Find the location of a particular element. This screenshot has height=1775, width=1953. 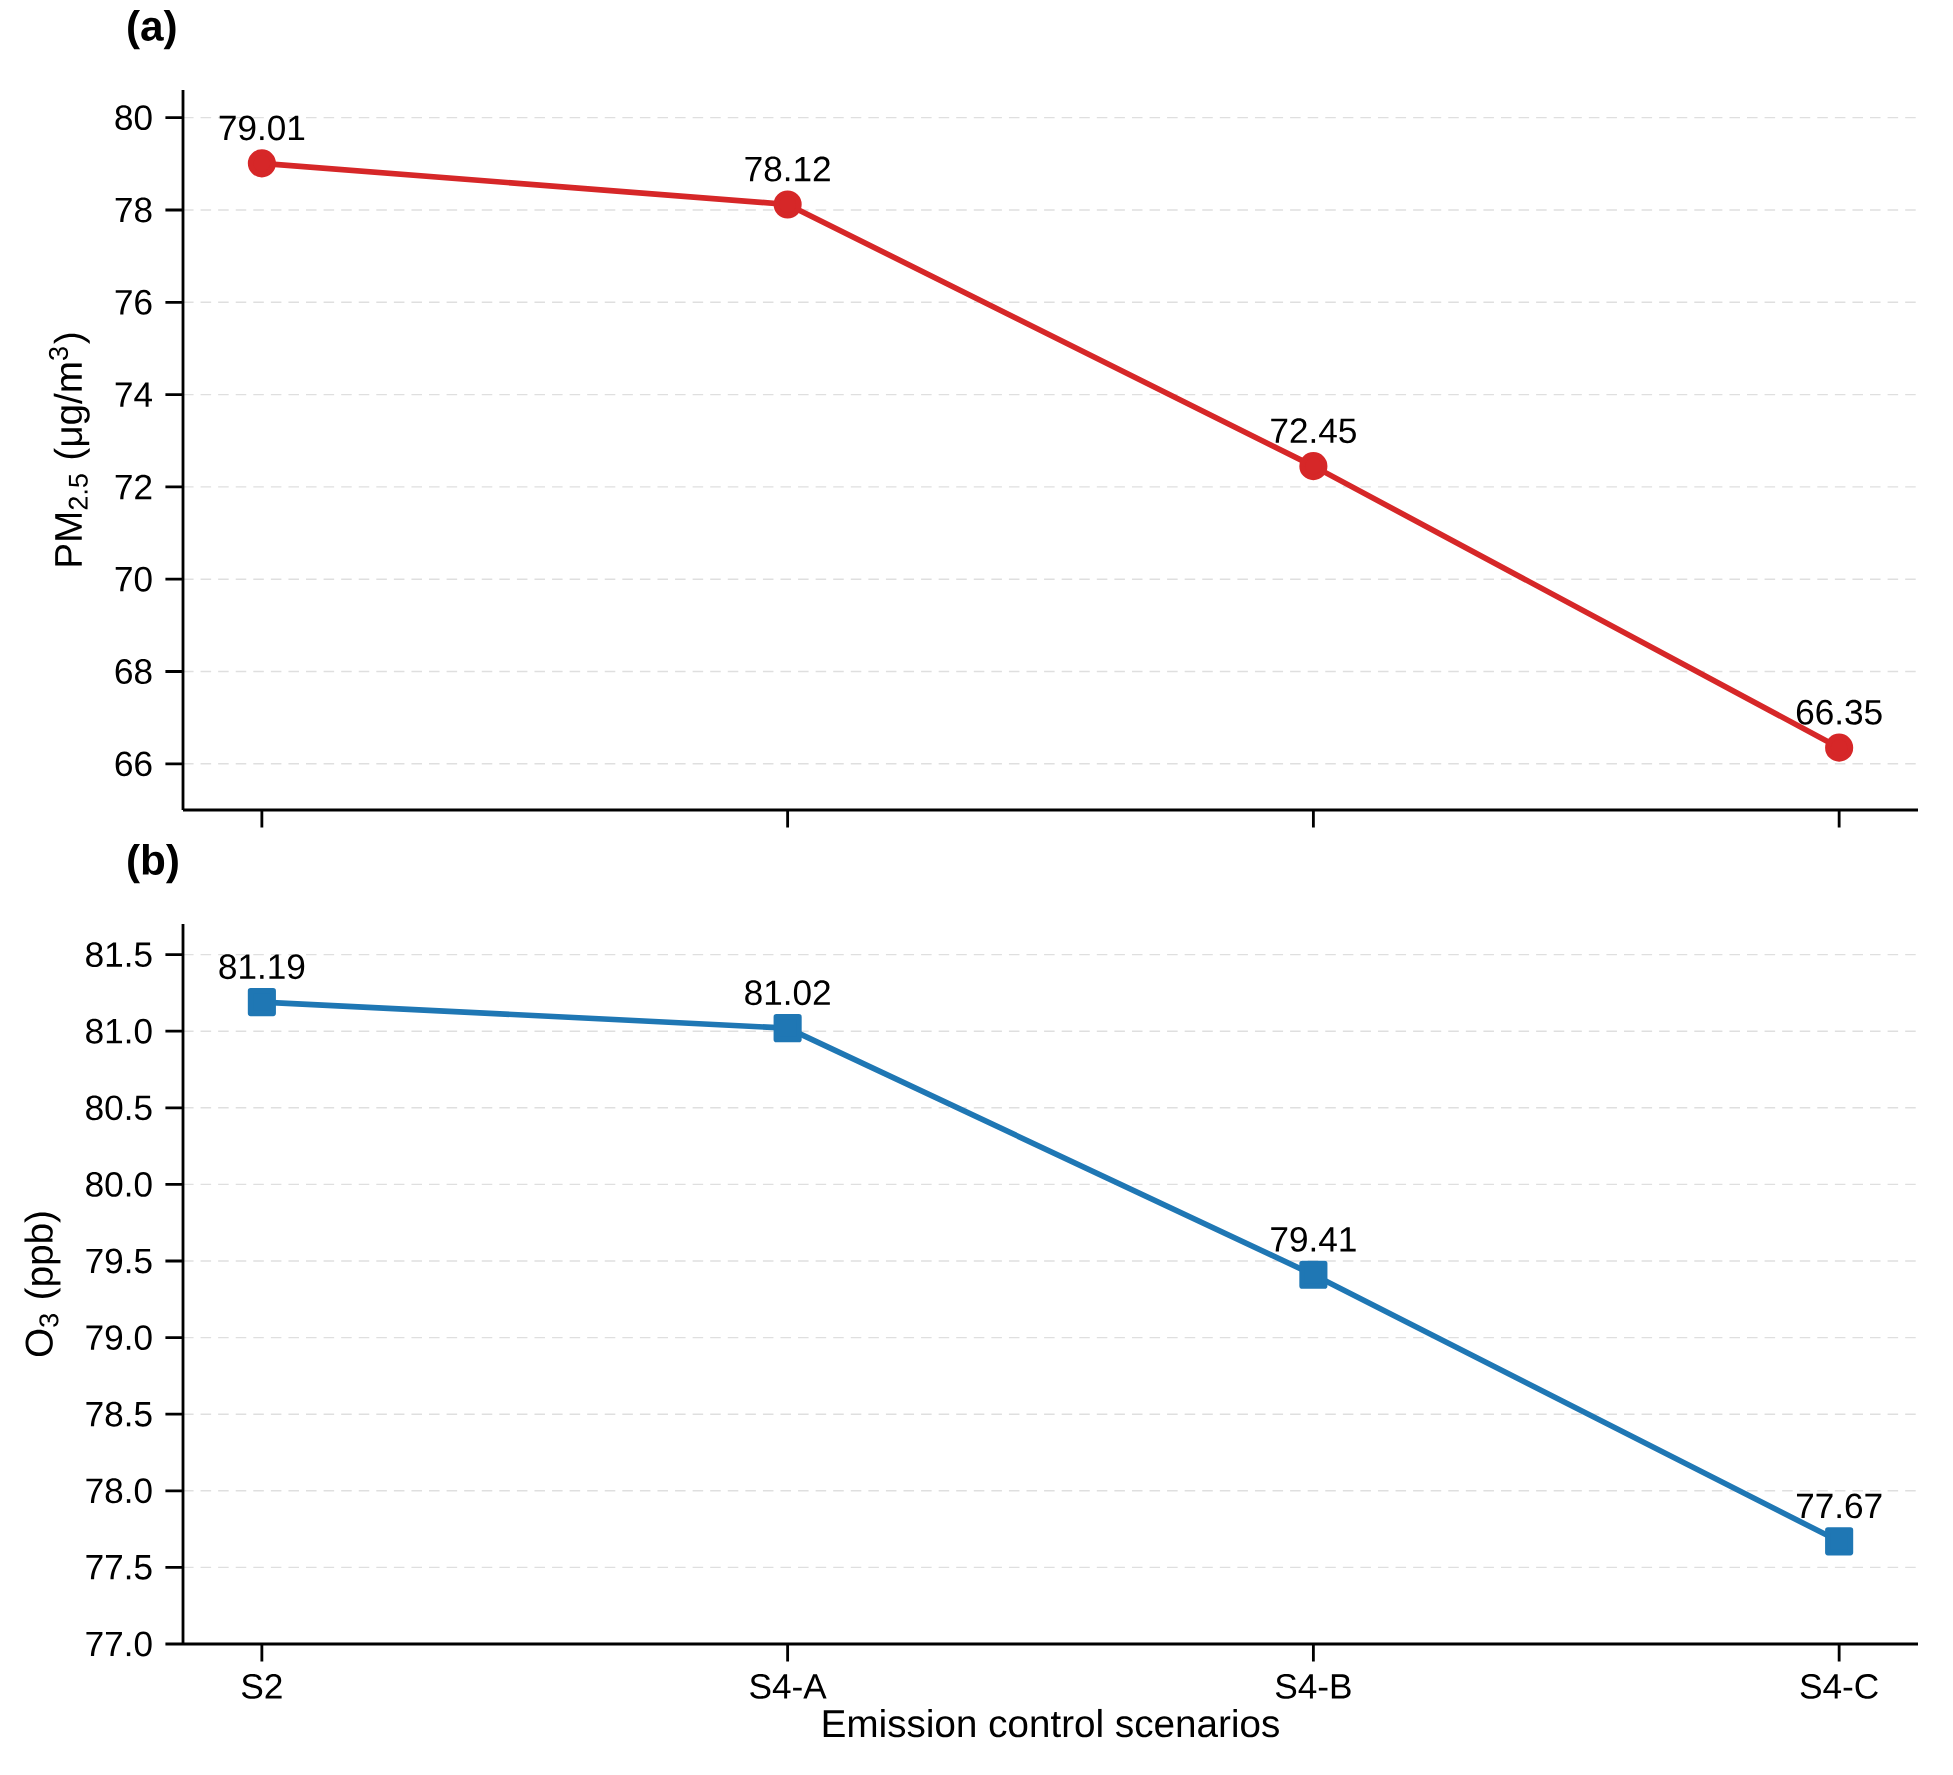

y-tick-label: 76 is located at coordinates (133, 302).